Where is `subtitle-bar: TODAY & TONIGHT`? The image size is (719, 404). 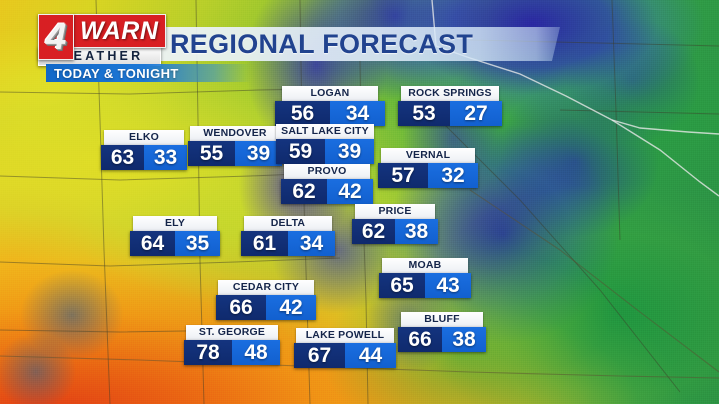 subtitle-bar: TODAY & TONIGHT is located at coordinates (148, 73).